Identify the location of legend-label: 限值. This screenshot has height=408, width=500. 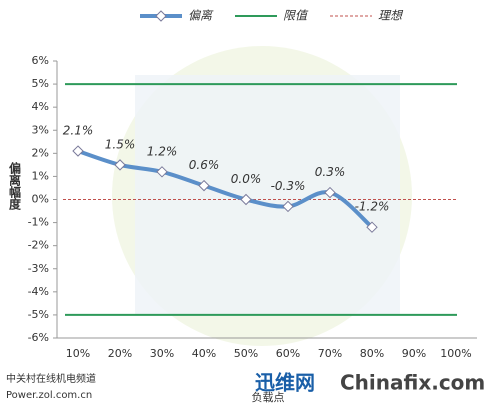
(296, 16).